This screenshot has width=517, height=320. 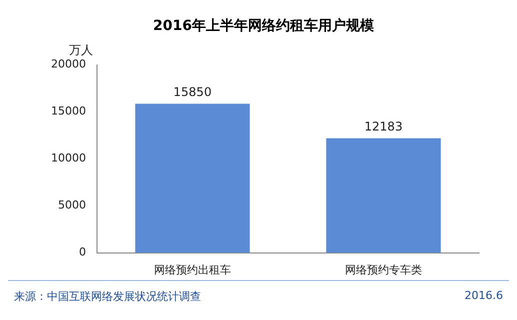 What do you see at coordinates (192, 269) in the screenshot?
I see `x-tick-label: 网络预约出租车` at bounding box center [192, 269].